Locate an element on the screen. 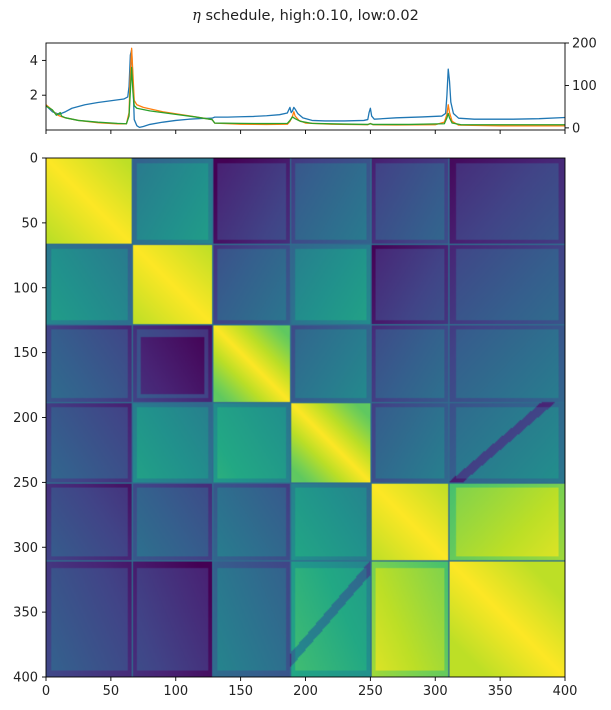 The image size is (611, 710). heatmap-ytick-label: 350 is located at coordinates (25, 613).